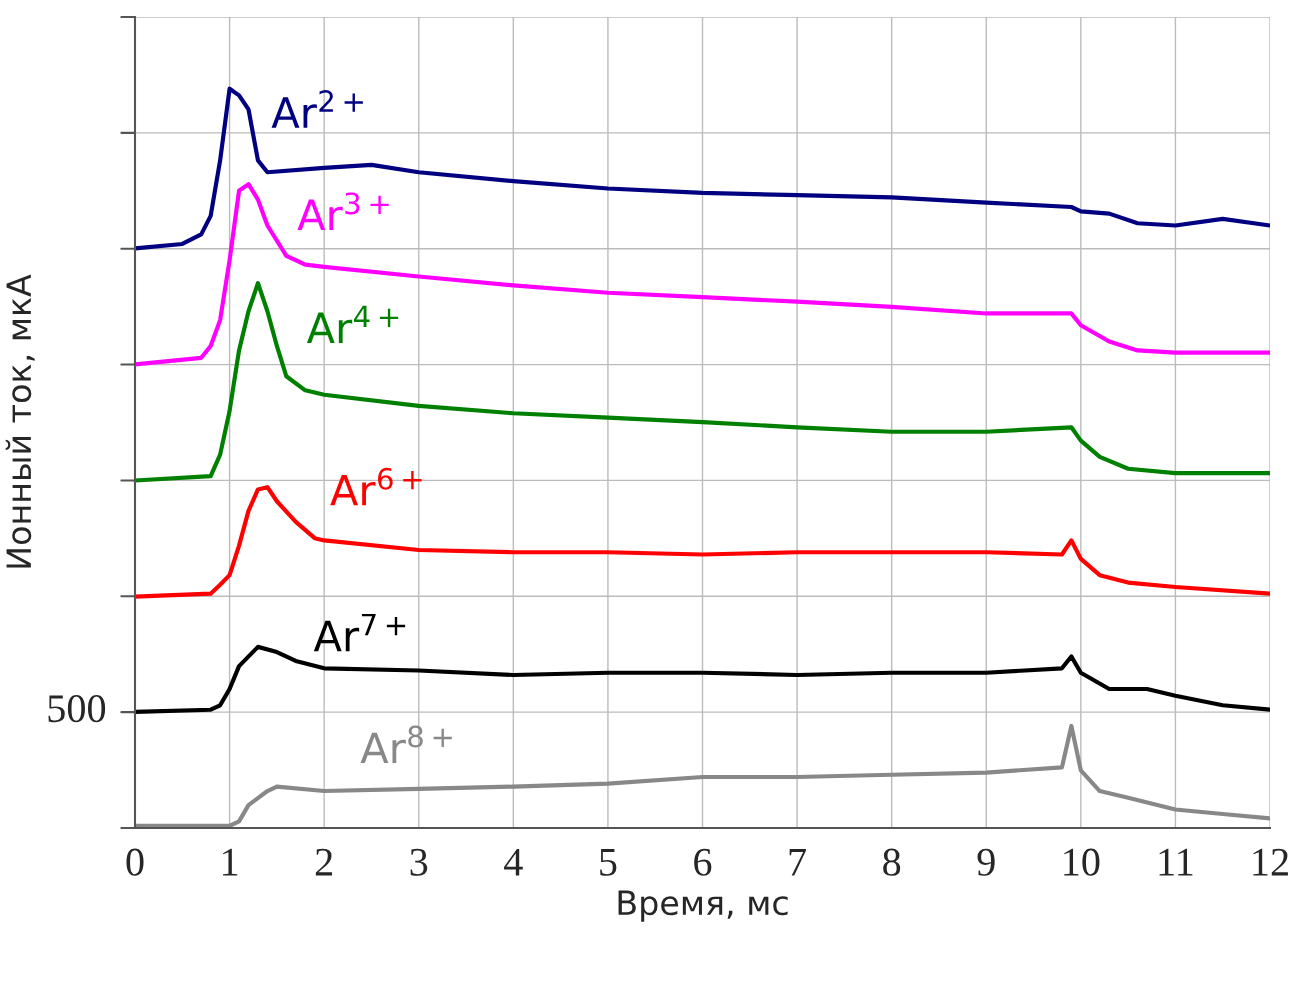  Describe the element at coordinates (406, 744) in the screenshot. I see `series-label: Ar$^{8+}$` at that location.